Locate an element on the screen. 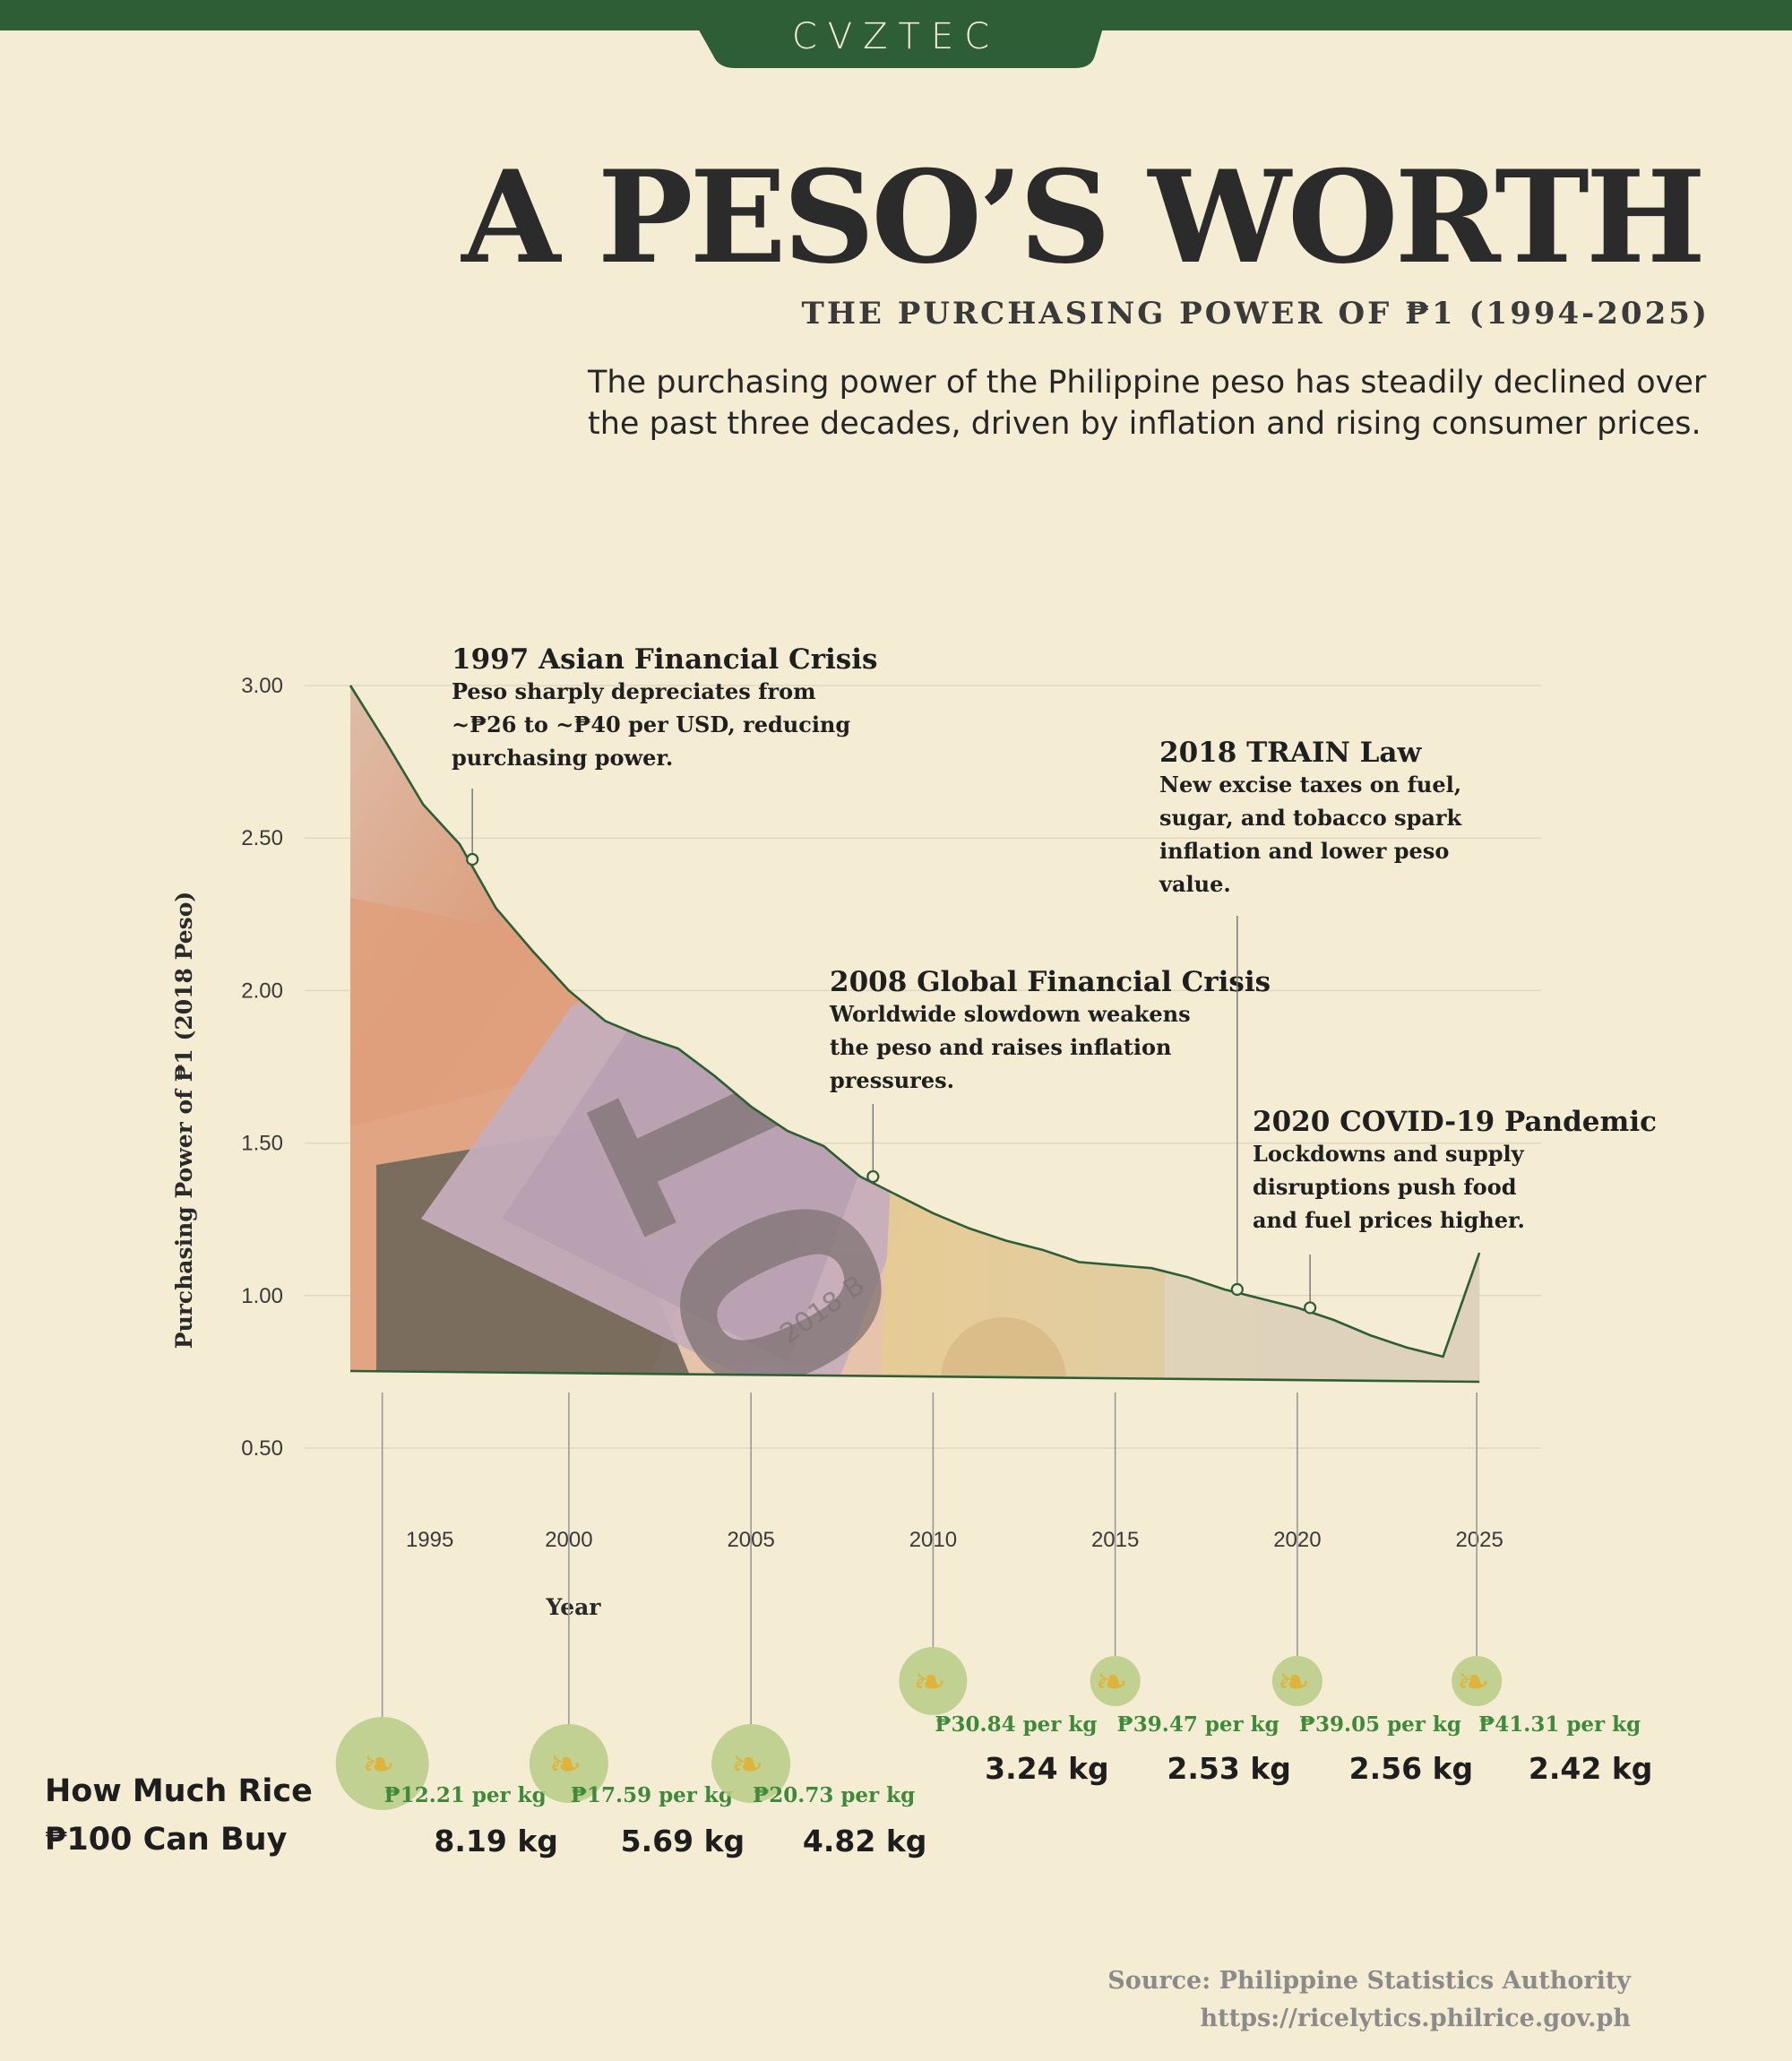 This screenshot has width=1792, height=2061. annotation-body-line: value. is located at coordinates (1195, 884).